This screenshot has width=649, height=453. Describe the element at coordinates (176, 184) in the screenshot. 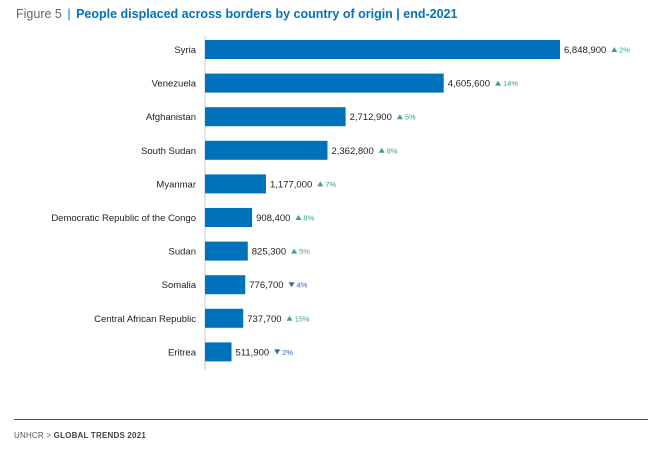

I see `category-label: Myanmar` at that location.